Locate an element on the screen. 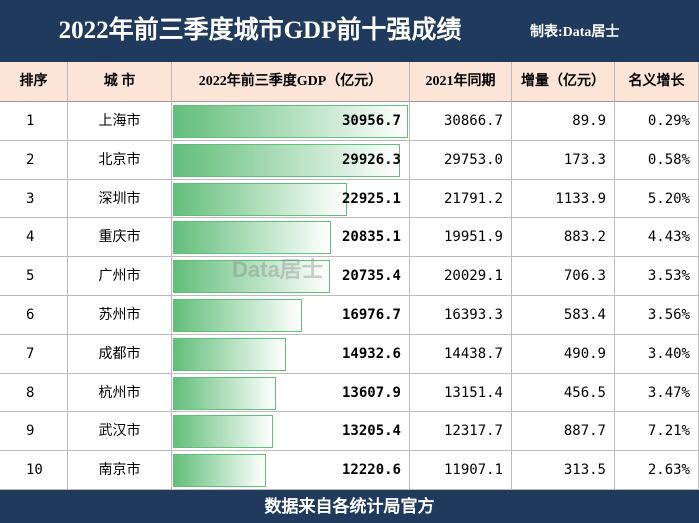 This screenshot has height=523, width=699. city-cell: 北京市 is located at coordinates (120, 160).